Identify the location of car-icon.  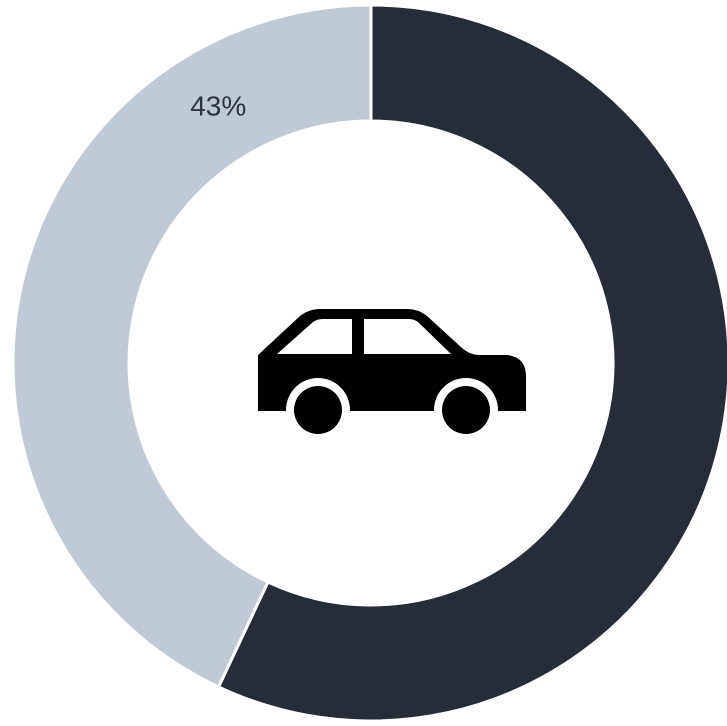
(392, 375).